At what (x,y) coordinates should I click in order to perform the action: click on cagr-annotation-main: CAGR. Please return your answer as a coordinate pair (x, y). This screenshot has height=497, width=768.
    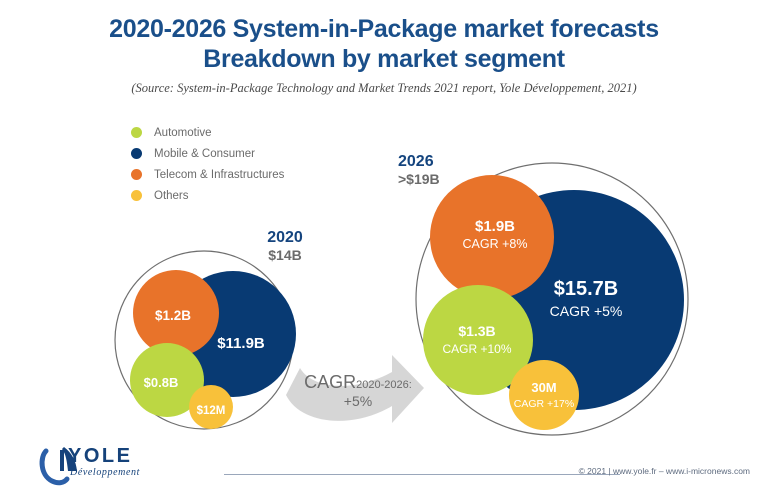
    Looking at the image, I should click on (330, 382).